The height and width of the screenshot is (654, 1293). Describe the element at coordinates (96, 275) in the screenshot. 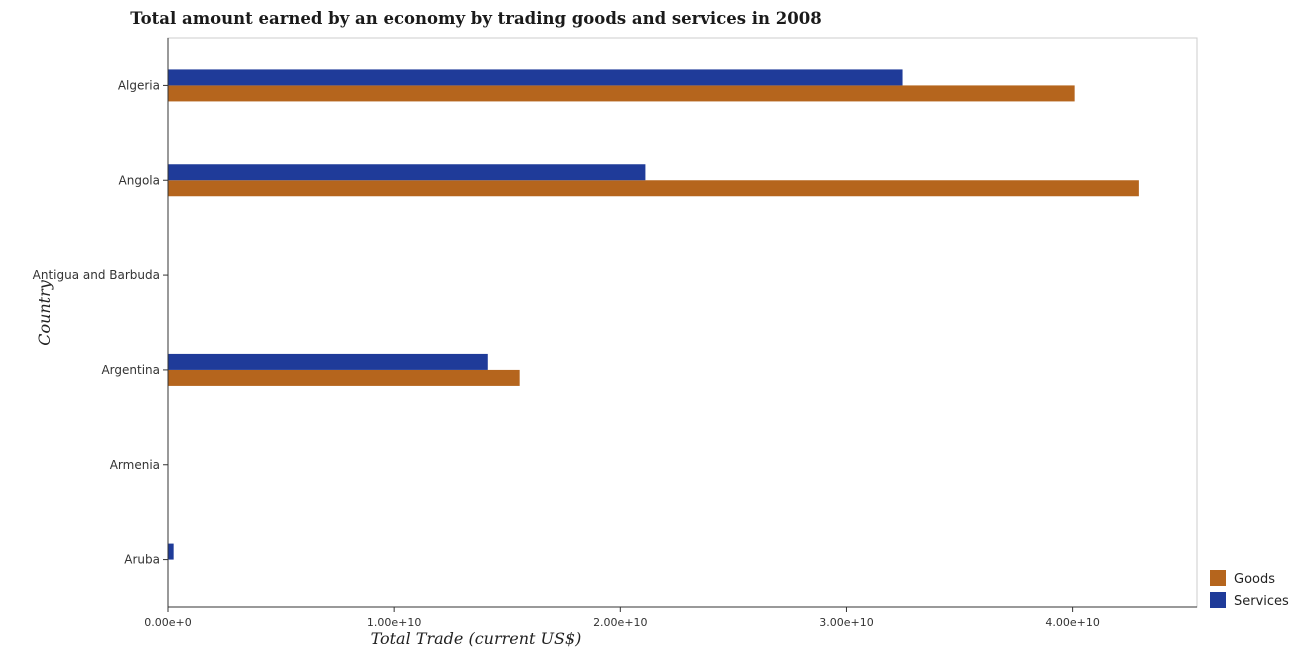

I see `y-tick-label: Antigua and Barbuda` at that location.